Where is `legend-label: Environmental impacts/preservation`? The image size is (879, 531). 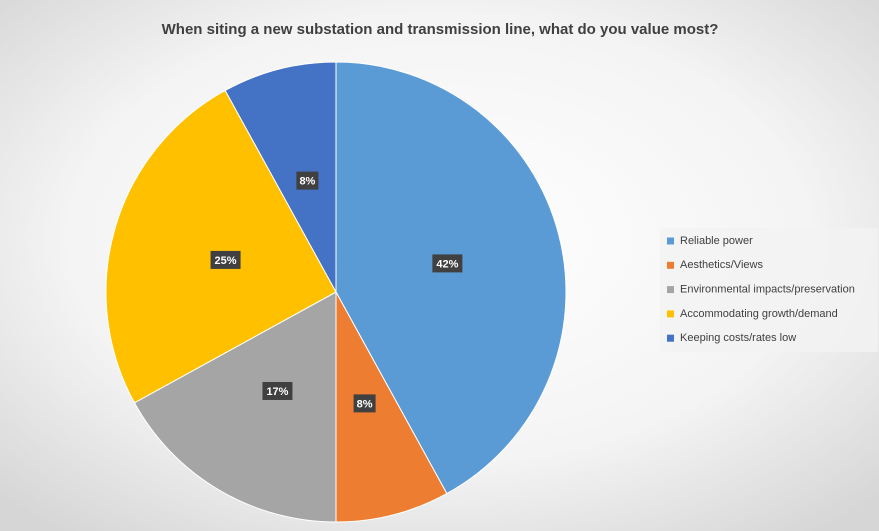
legend-label: Environmental impacts/preservation is located at coordinates (767, 290).